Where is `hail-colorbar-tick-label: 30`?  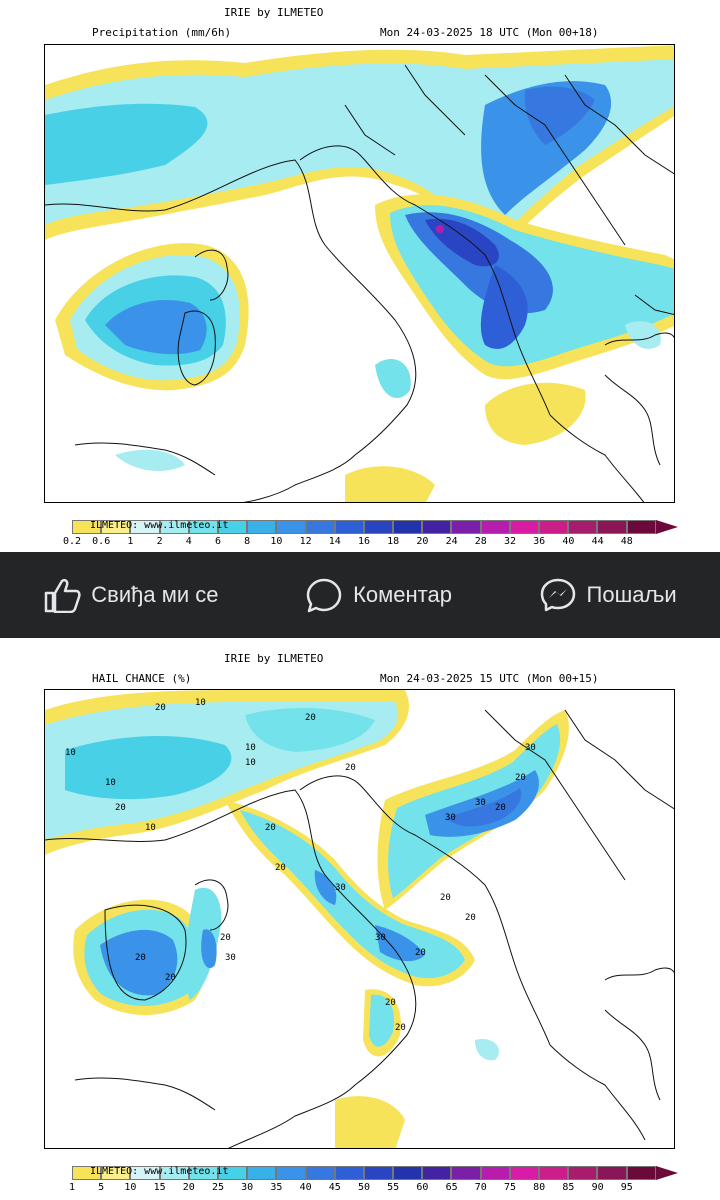 hail-colorbar-tick-label: 30 is located at coordinates (247, 1187).